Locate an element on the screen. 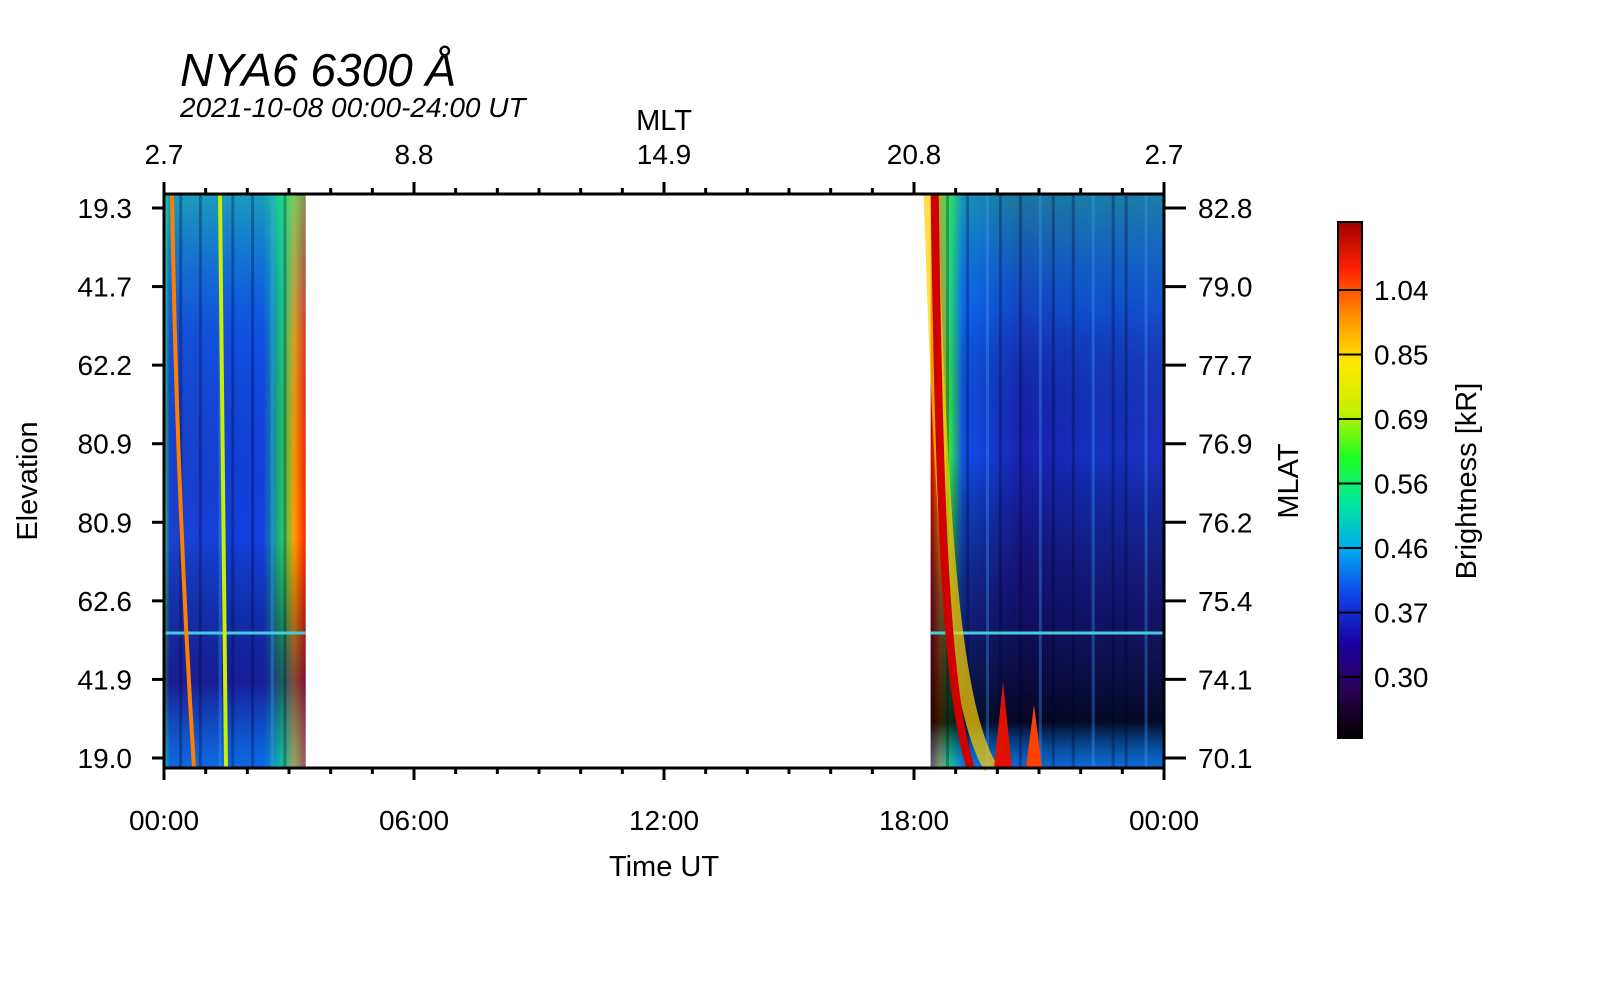 This screenshot has width=1600, height=1000. y-right-tick-label: 77.7 is located at coordinates (1225, 365).